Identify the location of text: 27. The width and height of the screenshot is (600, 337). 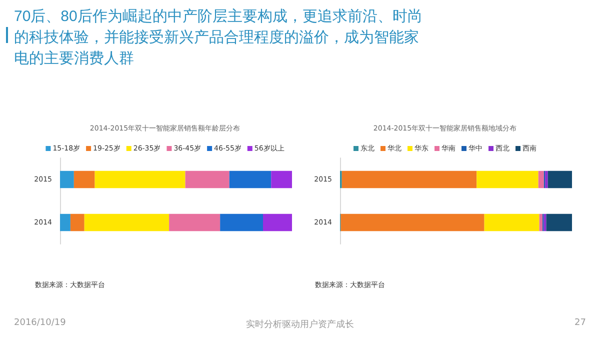
(580, 323).